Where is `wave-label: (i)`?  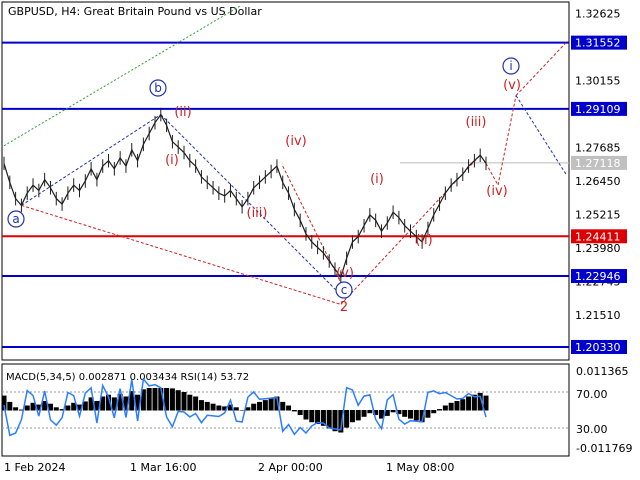
wave-label: (i) is located at coordinates (377, 179).